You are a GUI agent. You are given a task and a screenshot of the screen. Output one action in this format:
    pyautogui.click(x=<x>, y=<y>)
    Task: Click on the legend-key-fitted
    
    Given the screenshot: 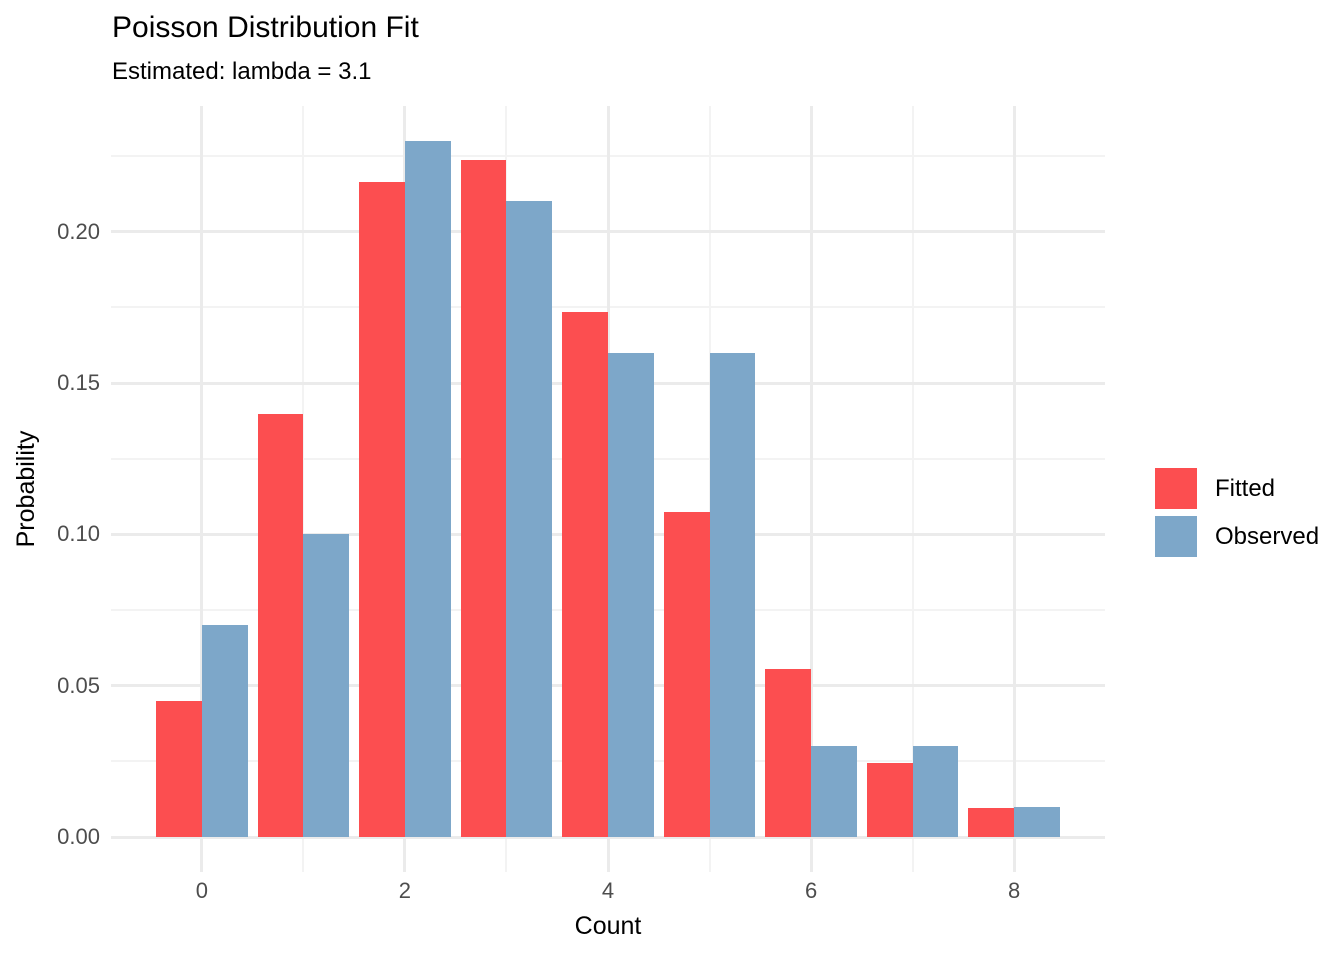 What is the action you would take?
    pyautogui.click(x=1176, y=488)
    